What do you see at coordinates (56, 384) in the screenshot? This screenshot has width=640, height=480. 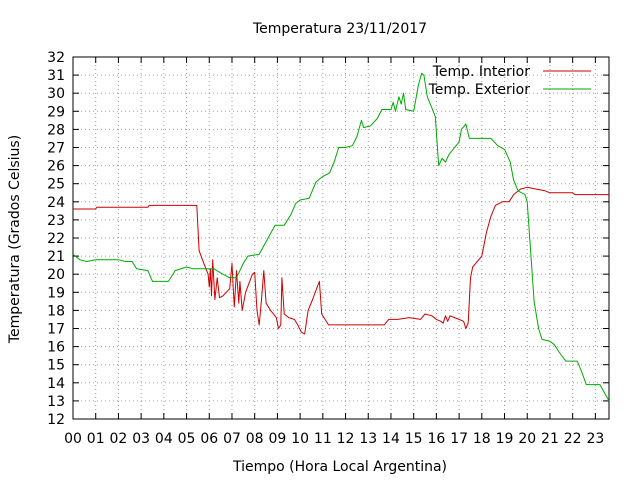 I see `y-tick-label: 14` at bounding box center [56, 384].